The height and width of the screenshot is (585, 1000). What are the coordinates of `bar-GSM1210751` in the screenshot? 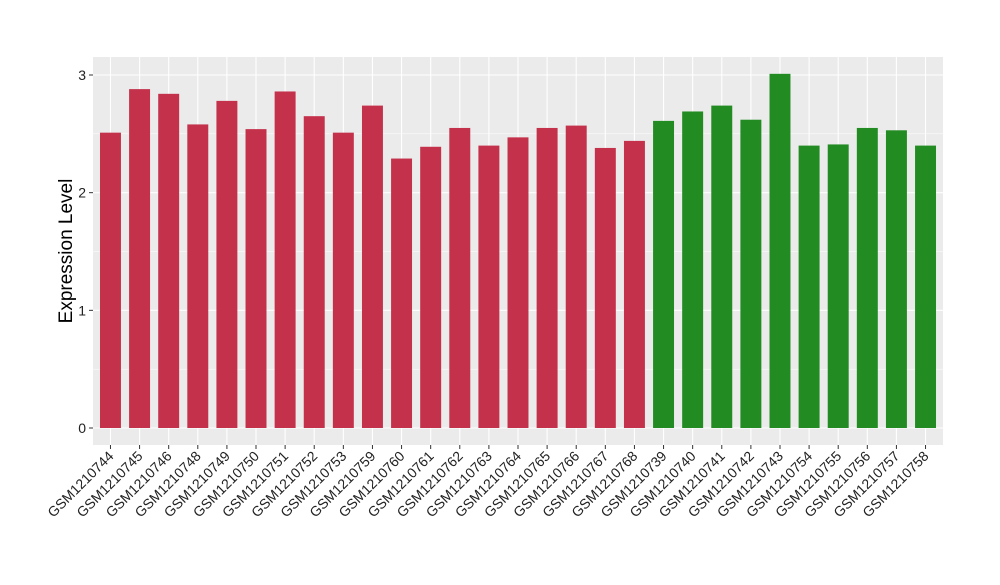 It's located at (285, 260).